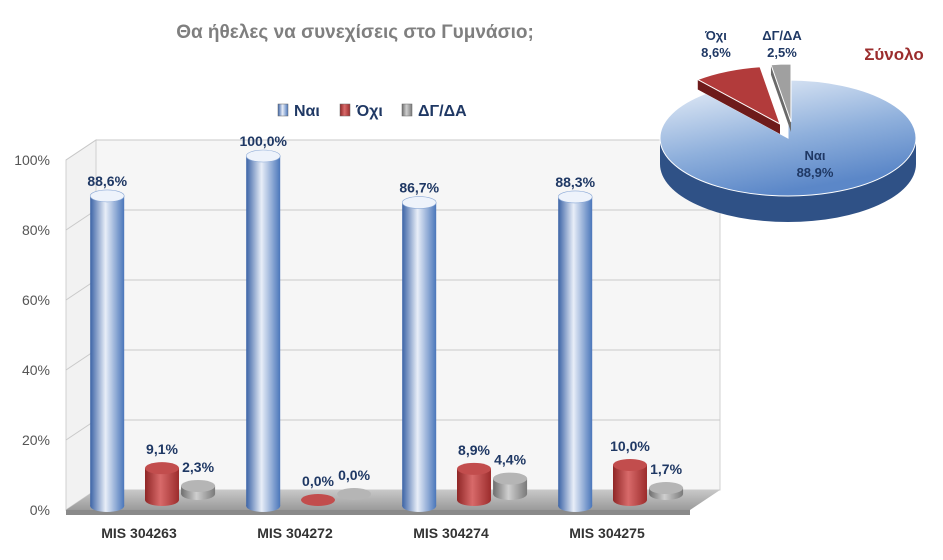 This screenshot has height=560, width=943. Describe the element at coordinates (510, 460) in the screenshot. I see `data-label: 4,4%` at that location.